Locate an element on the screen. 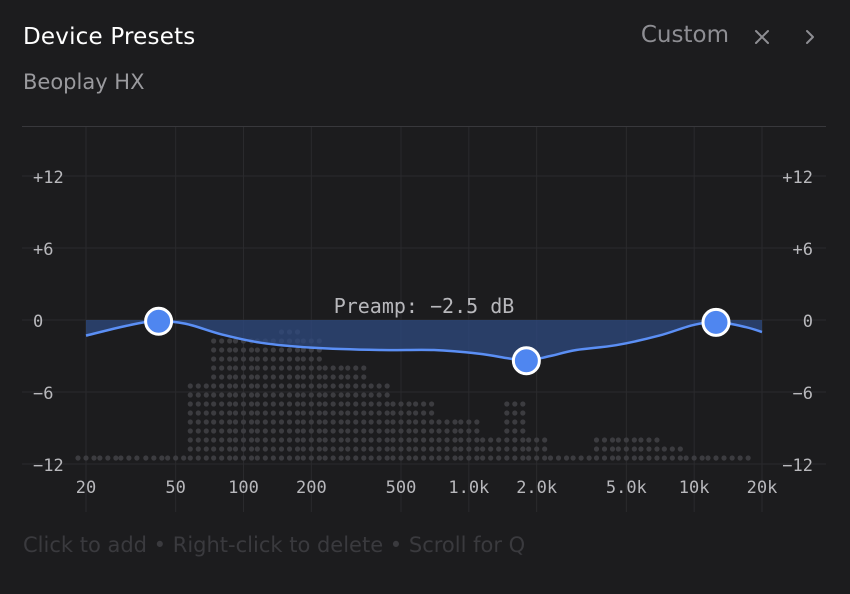 This screenshot has height=594, width=850. y-tick-label-right: +6 is located at coordinates (803, 250).